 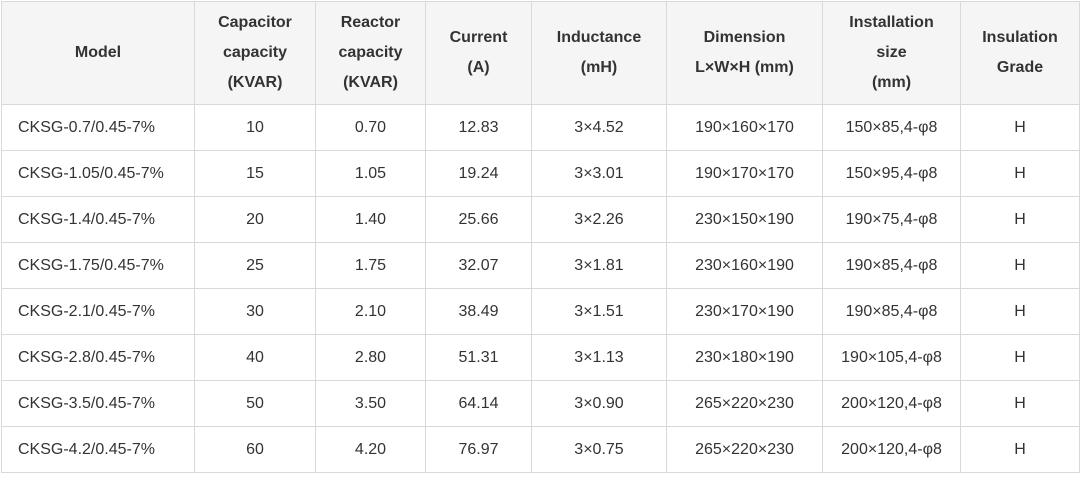 I want to click on header-installation-size: Installation size (mm), so click(x=891, y=53).